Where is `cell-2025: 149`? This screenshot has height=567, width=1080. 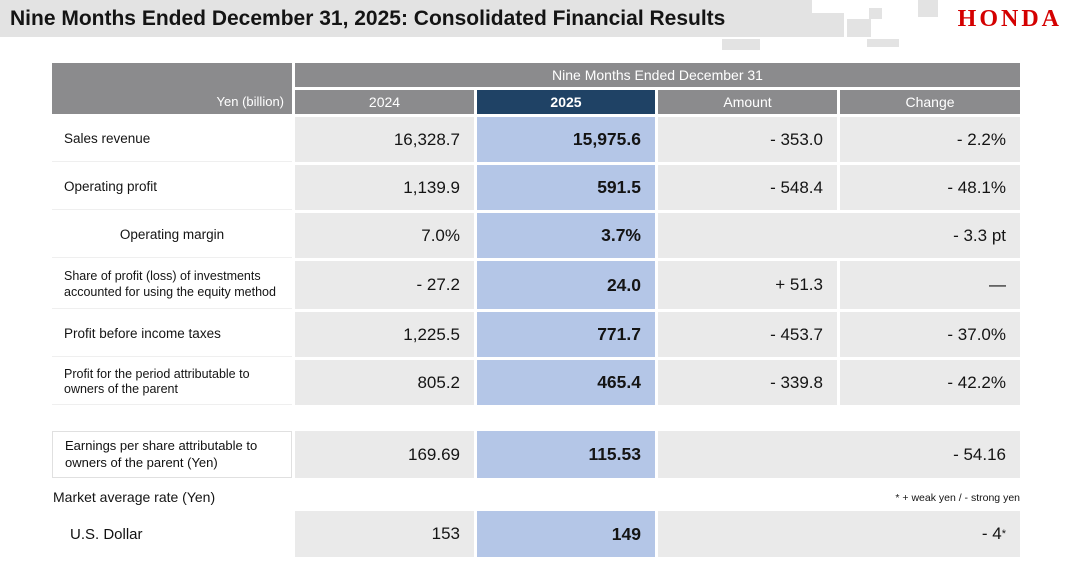 cell-2025: 149 is located at coordinates (566, 534).